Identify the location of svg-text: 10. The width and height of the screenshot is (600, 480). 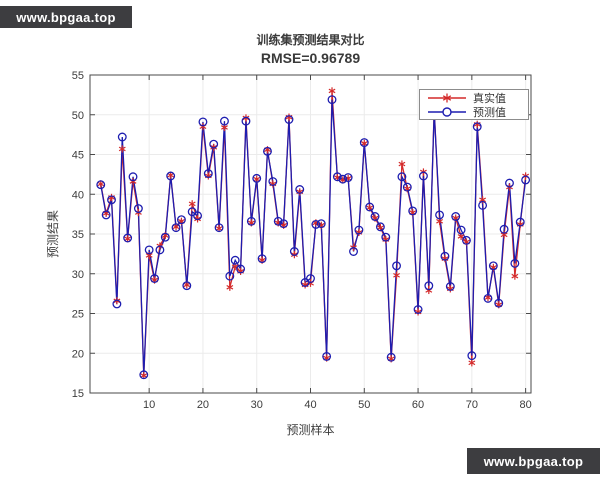
(149, 405).